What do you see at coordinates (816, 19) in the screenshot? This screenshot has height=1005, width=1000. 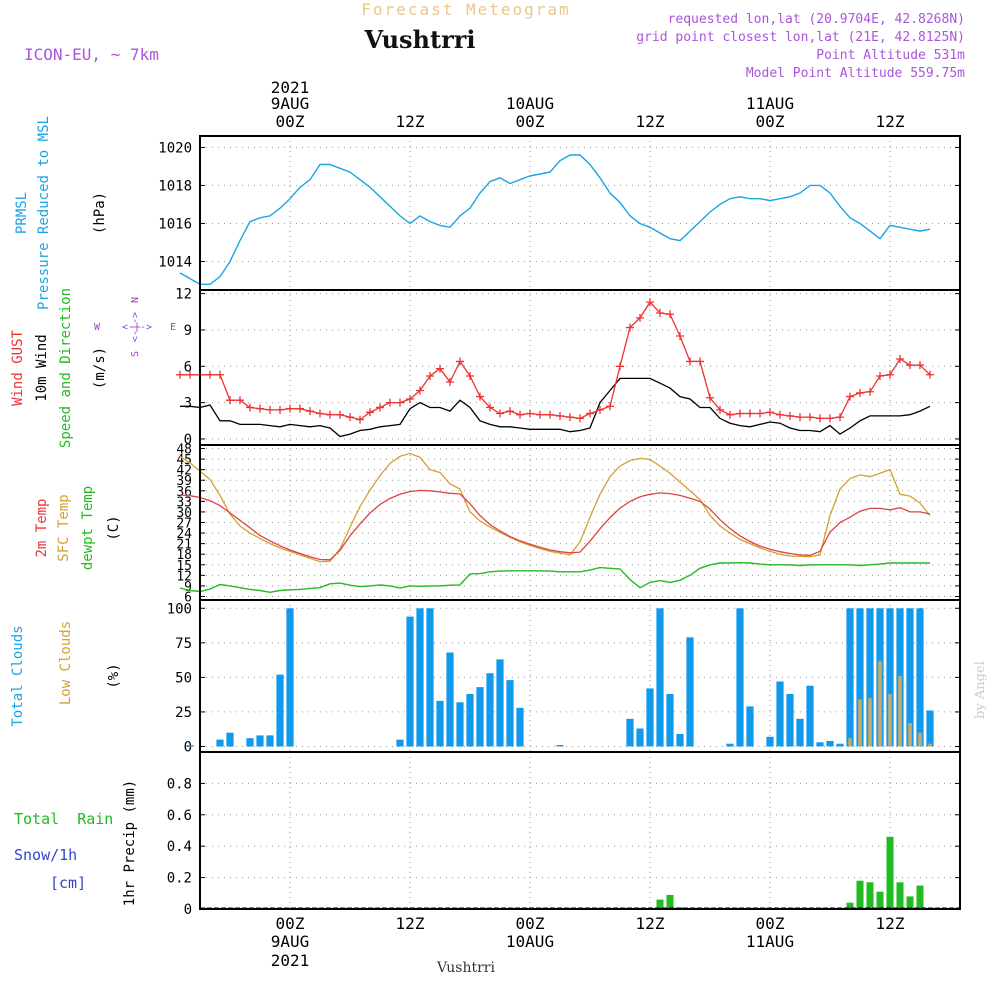 I see `requested-location: requested lon,lat (20.9704E, 42.8268N)` at bounding box center [816, 19].